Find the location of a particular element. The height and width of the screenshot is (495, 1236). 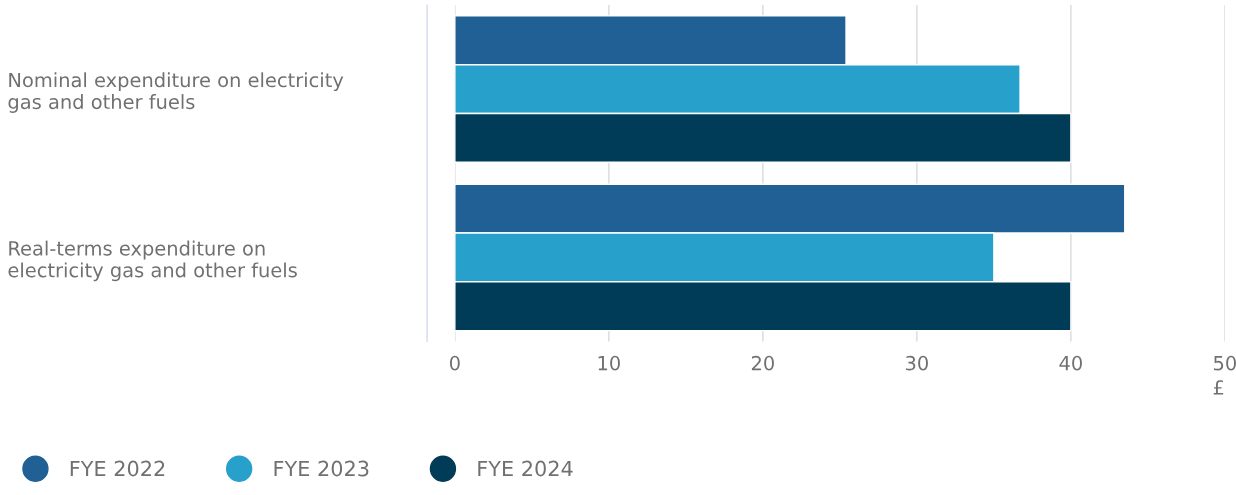

legend-label: FYE 2023 is located at coordinates (321, 468).